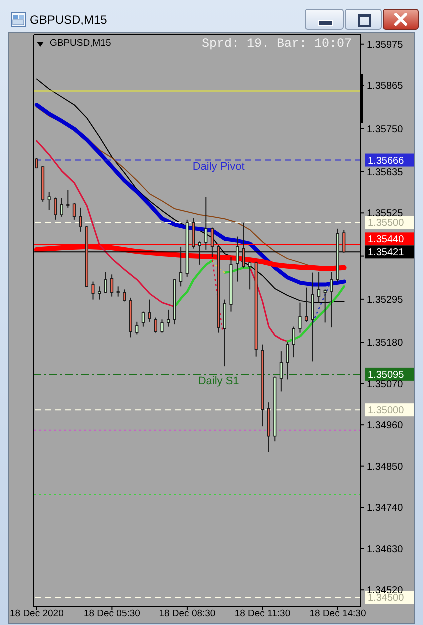 Image resolution: width=423 pixels, height=625 pixels. I want to click on y-tick-label: 1.35295, so click(385, 300).